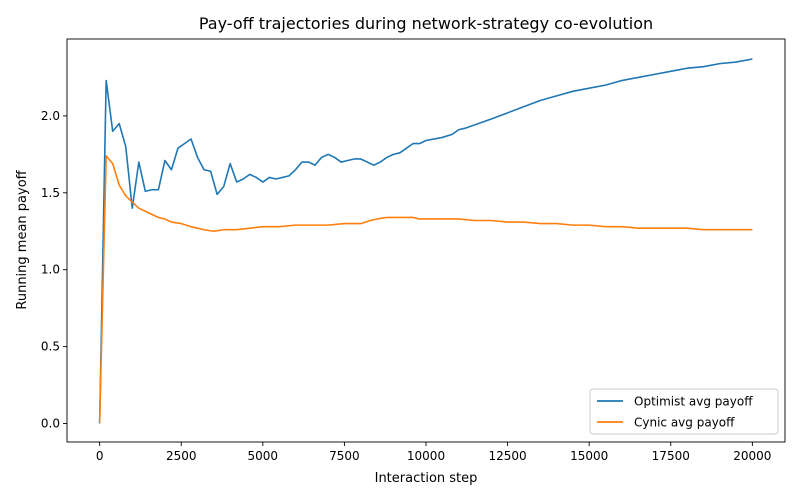 The image size is (800, 504). What do you see at coordinates (344, 456) in the screenshot?
I see `x-tick-label: 7500` at bounding box center [344, 456].